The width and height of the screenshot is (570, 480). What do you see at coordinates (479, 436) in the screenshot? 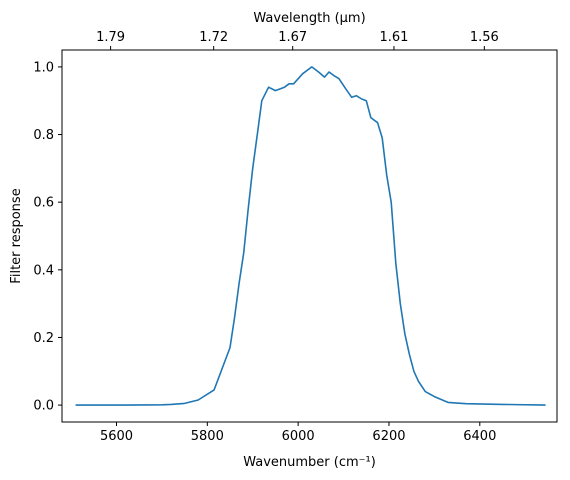
I see `x-tick-label: 6400` at bounding box center [479, 436].